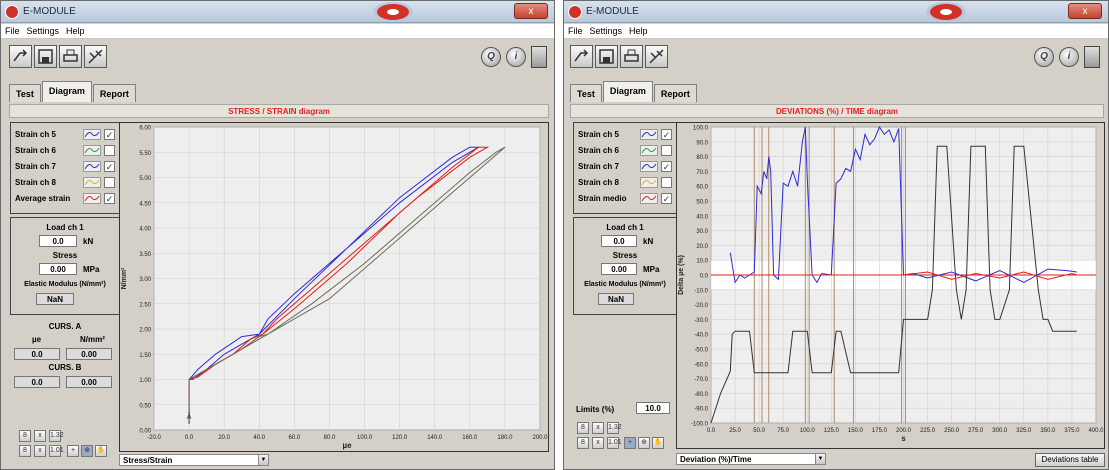 The width and height of the screenshot is (1109, 470). What do you see at coordinates (35, 182) in the screenshot?
I see `legend-label: Strain ch 8` at bounding box center [35, 182].